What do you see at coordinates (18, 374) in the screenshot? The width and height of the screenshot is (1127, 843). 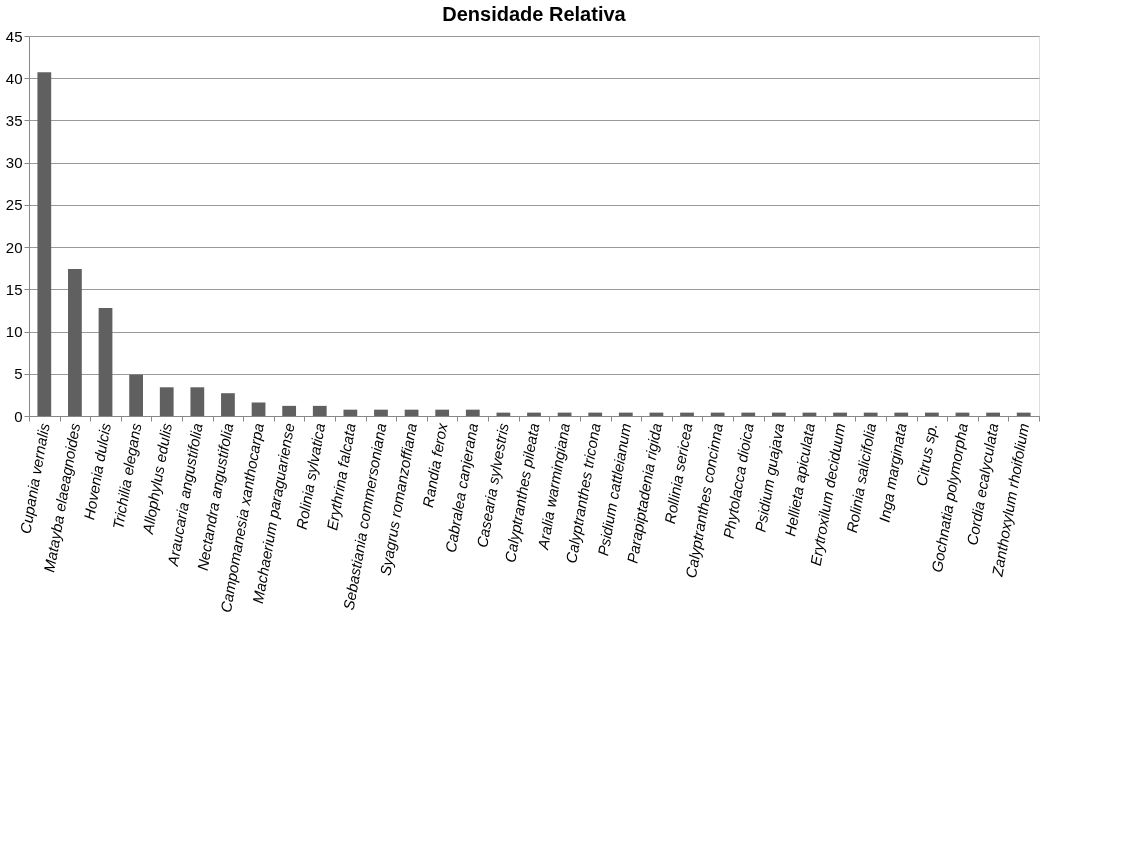 I see `y-tick-label: 5` at bounding box center [18, 374].